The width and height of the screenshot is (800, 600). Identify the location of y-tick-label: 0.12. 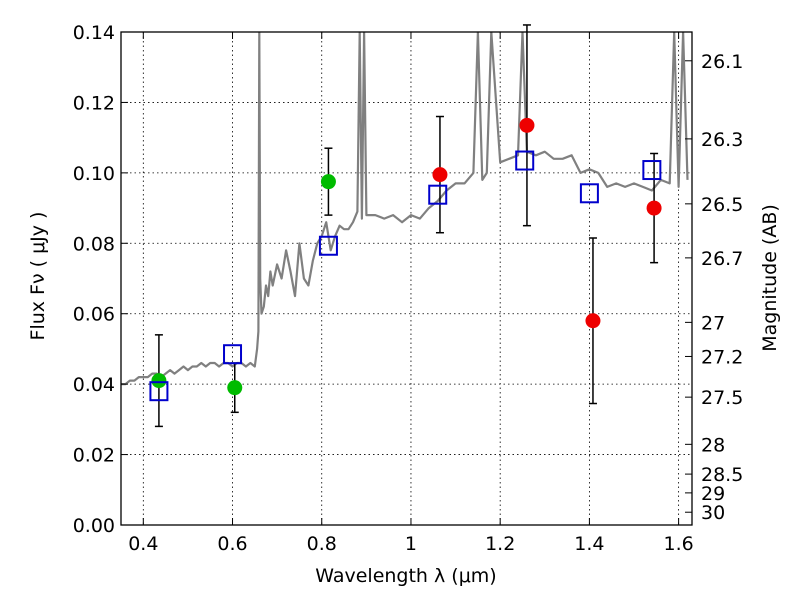
(94, 103).